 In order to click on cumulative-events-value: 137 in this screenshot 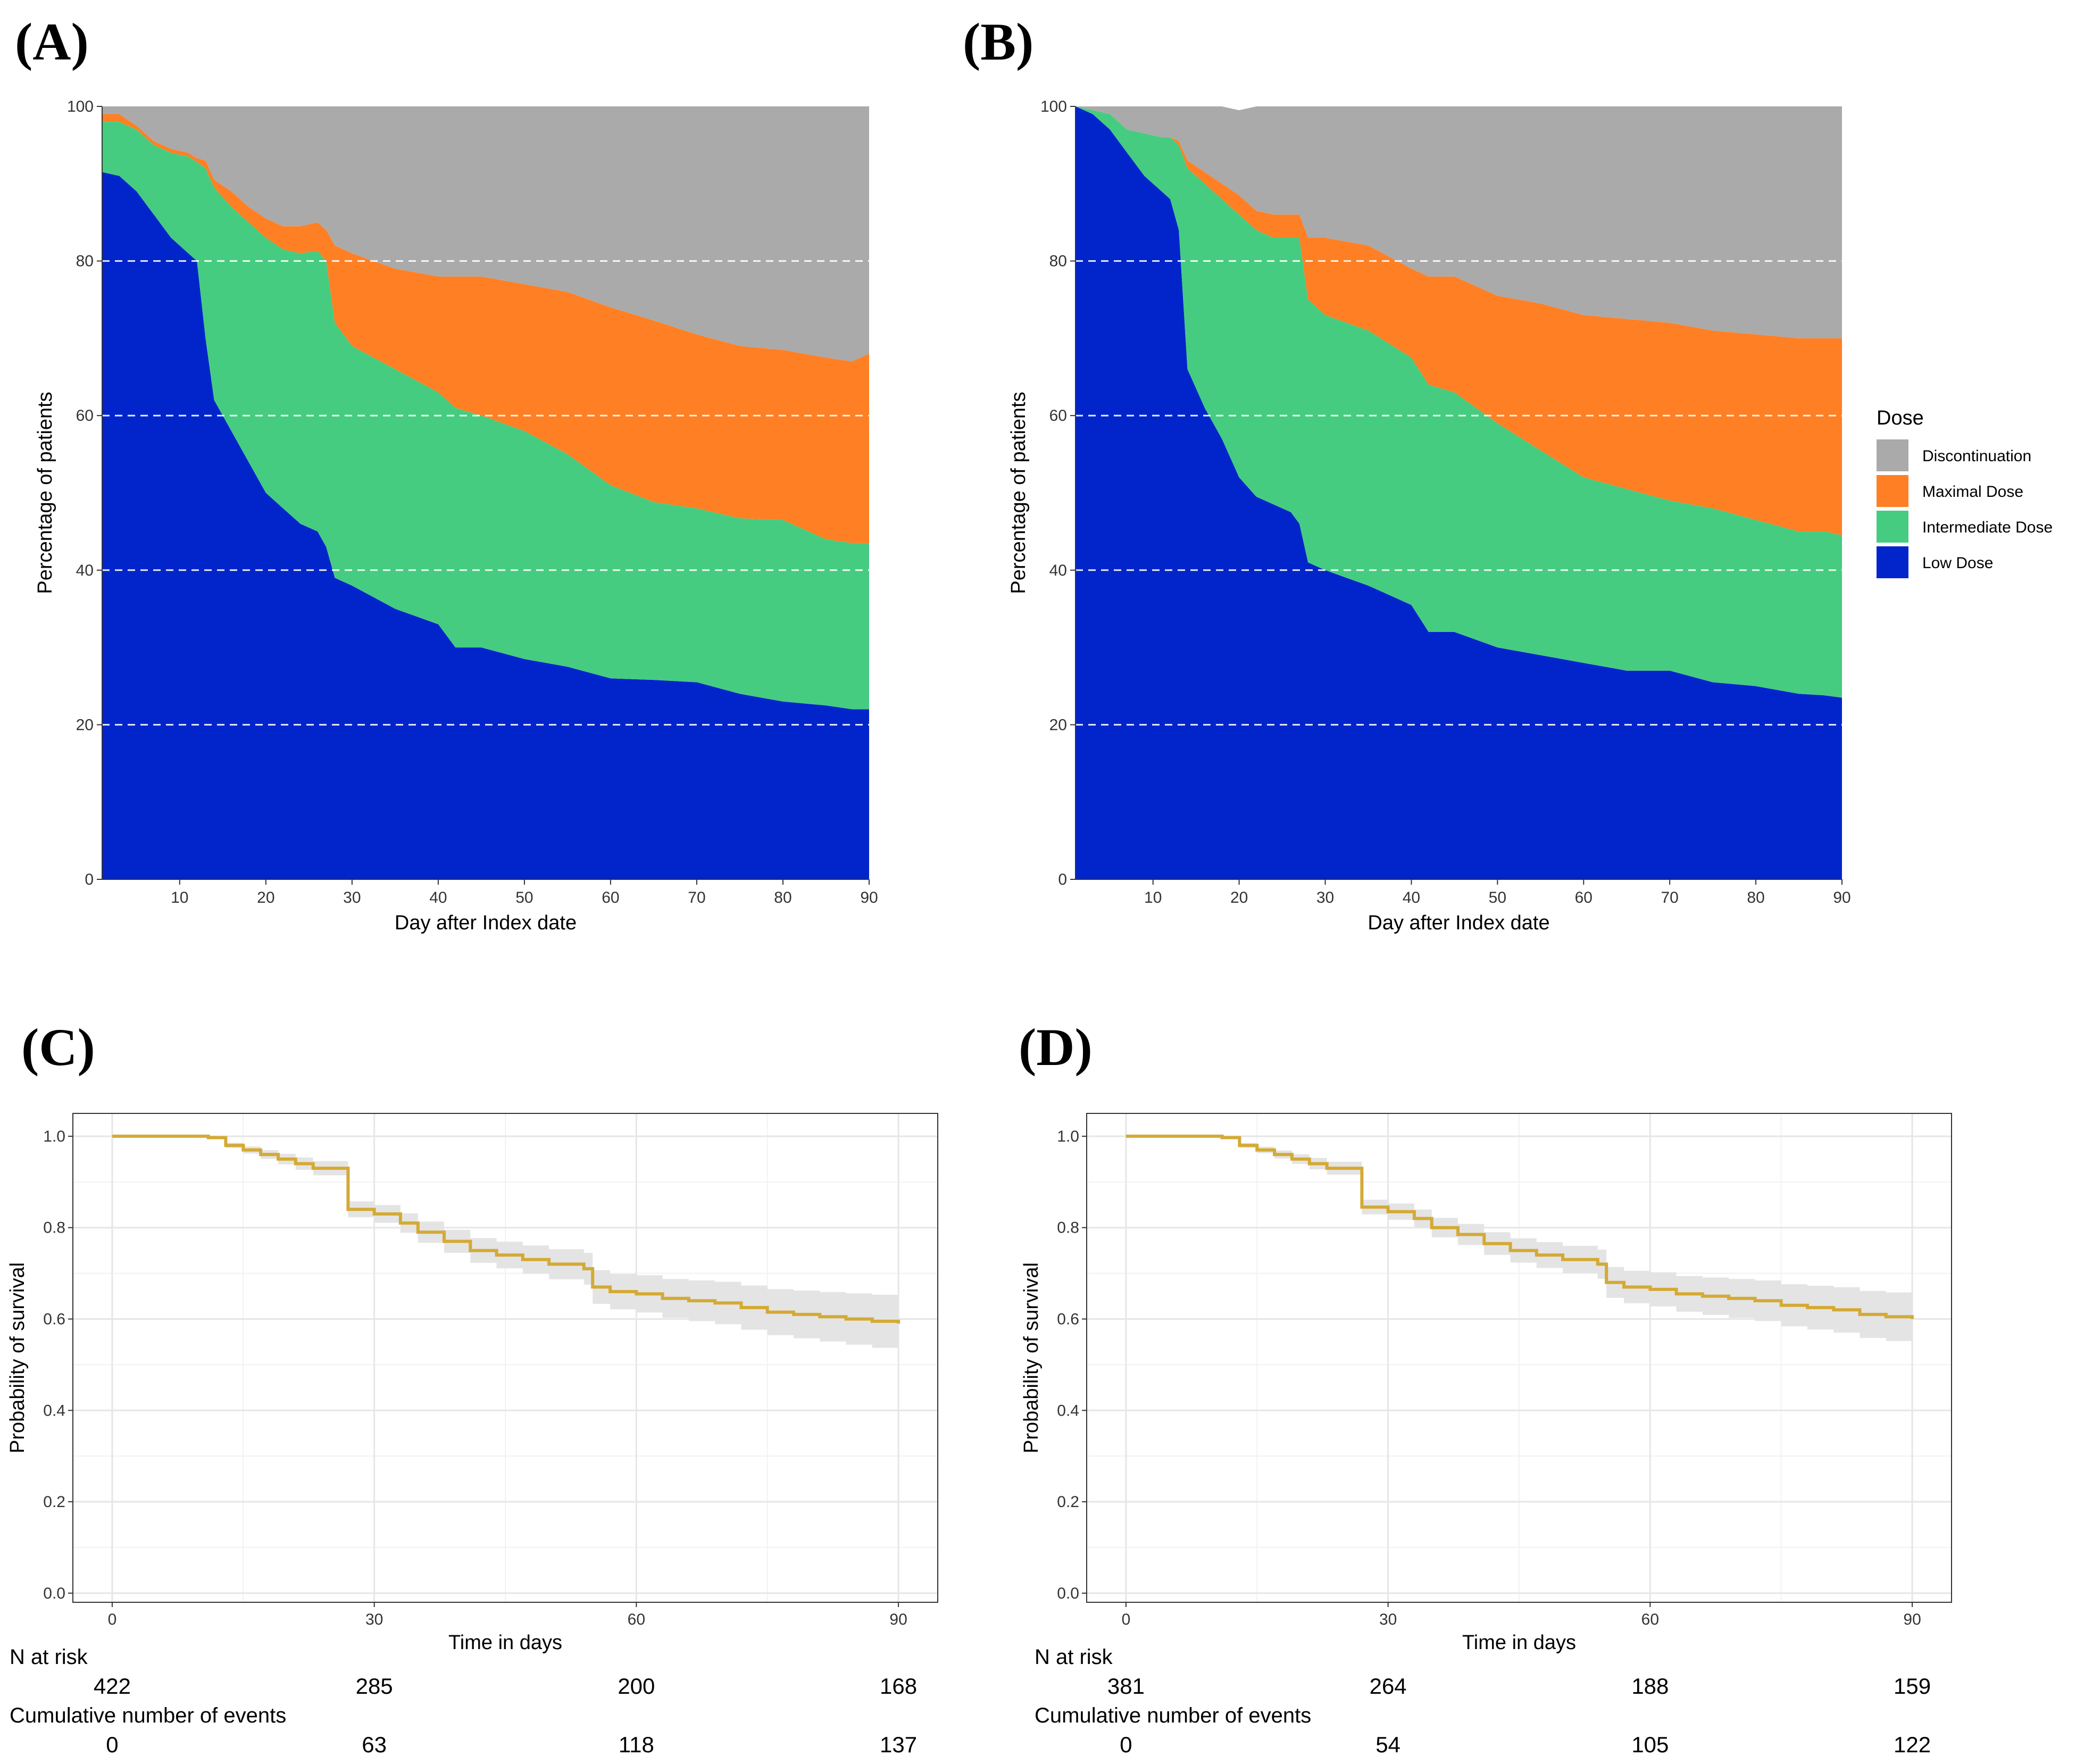, I will do `click(898, 1744)`.